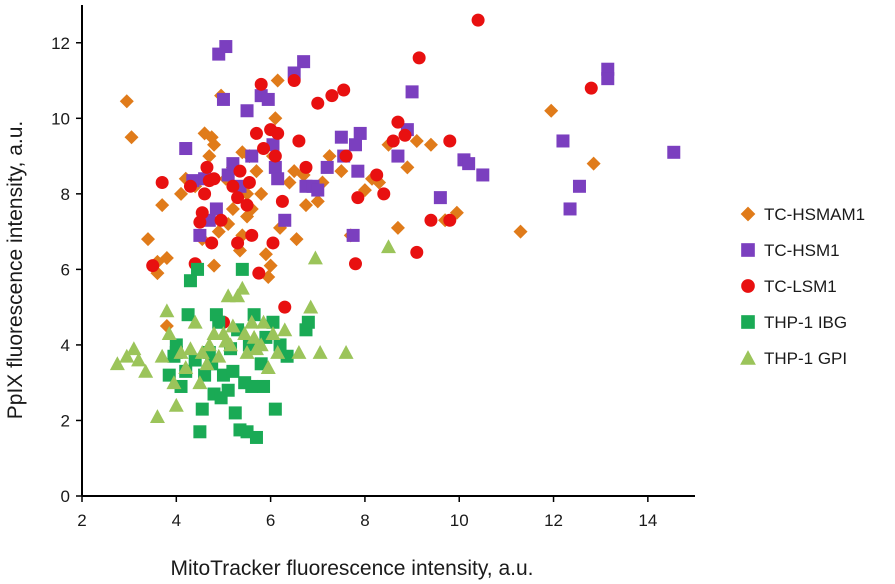 Image resolution: width=895 pixels, height=584 pixels. I want to click on legend-item: TC-HSMAM1, so click(802, 214).